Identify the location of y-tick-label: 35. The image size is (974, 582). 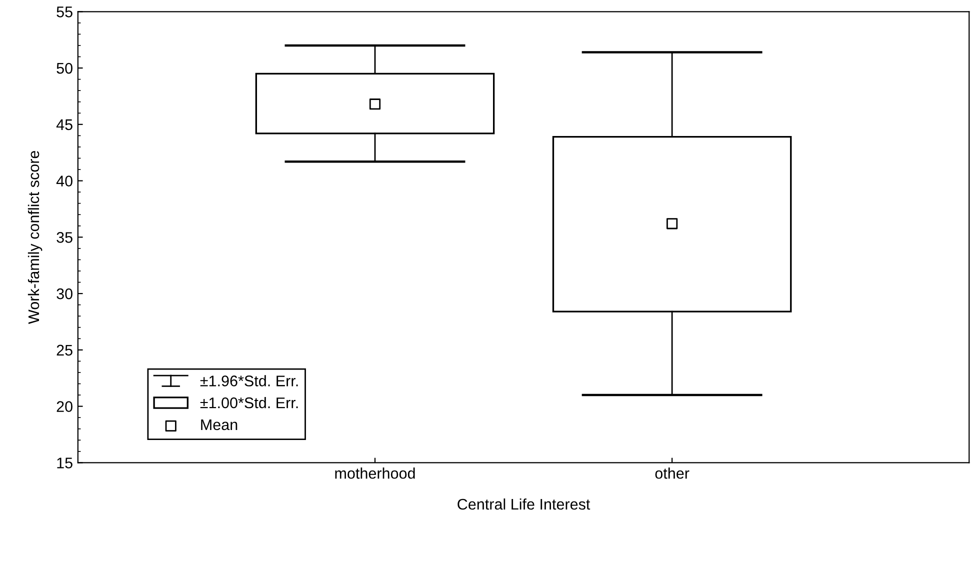
(64, 237).